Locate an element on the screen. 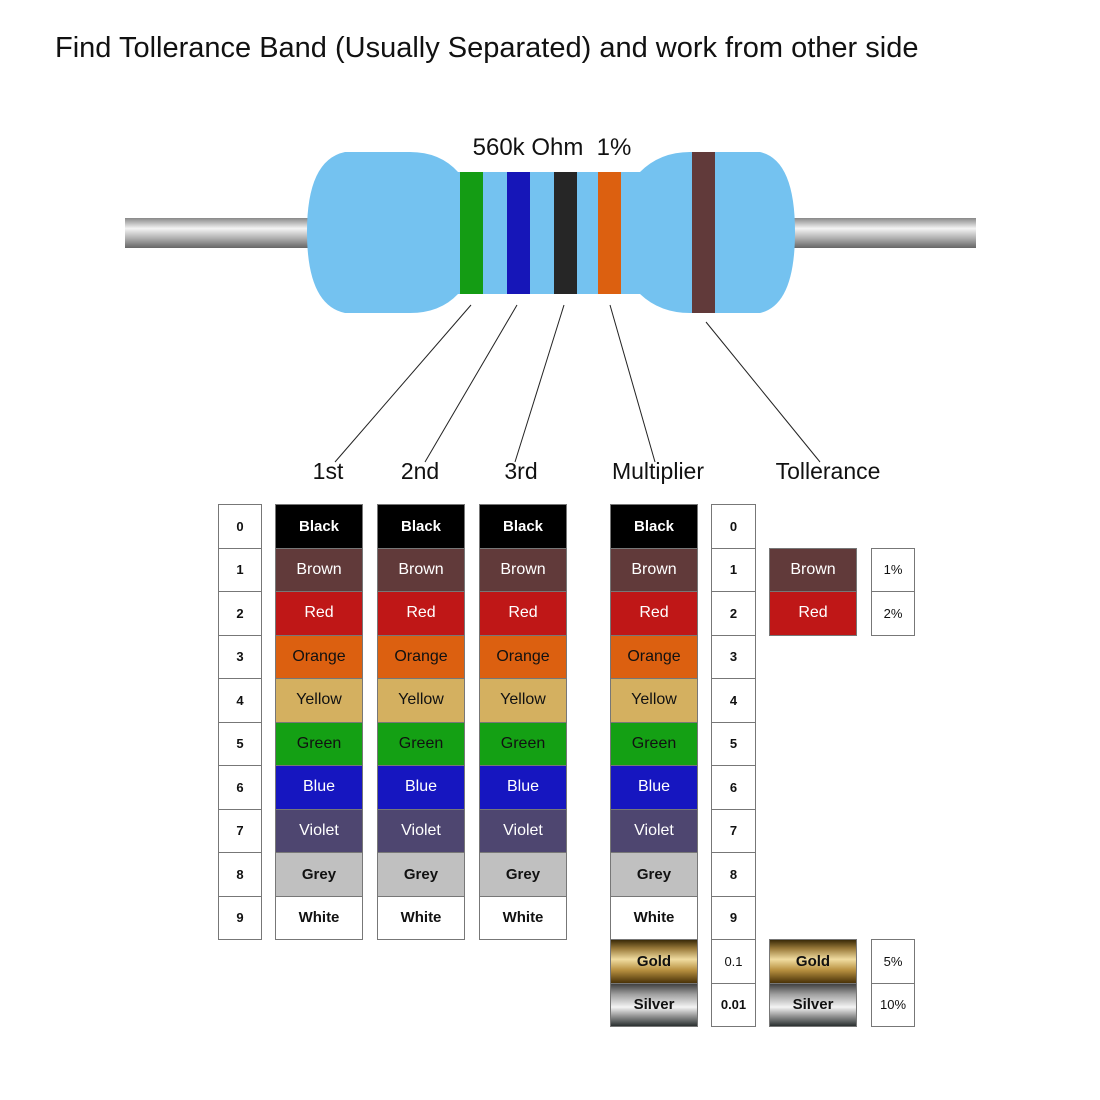 The width and height of the screenshot is (1100, 1100). color-cell-1st-blue: Blue is located at coordinates (319, 787).